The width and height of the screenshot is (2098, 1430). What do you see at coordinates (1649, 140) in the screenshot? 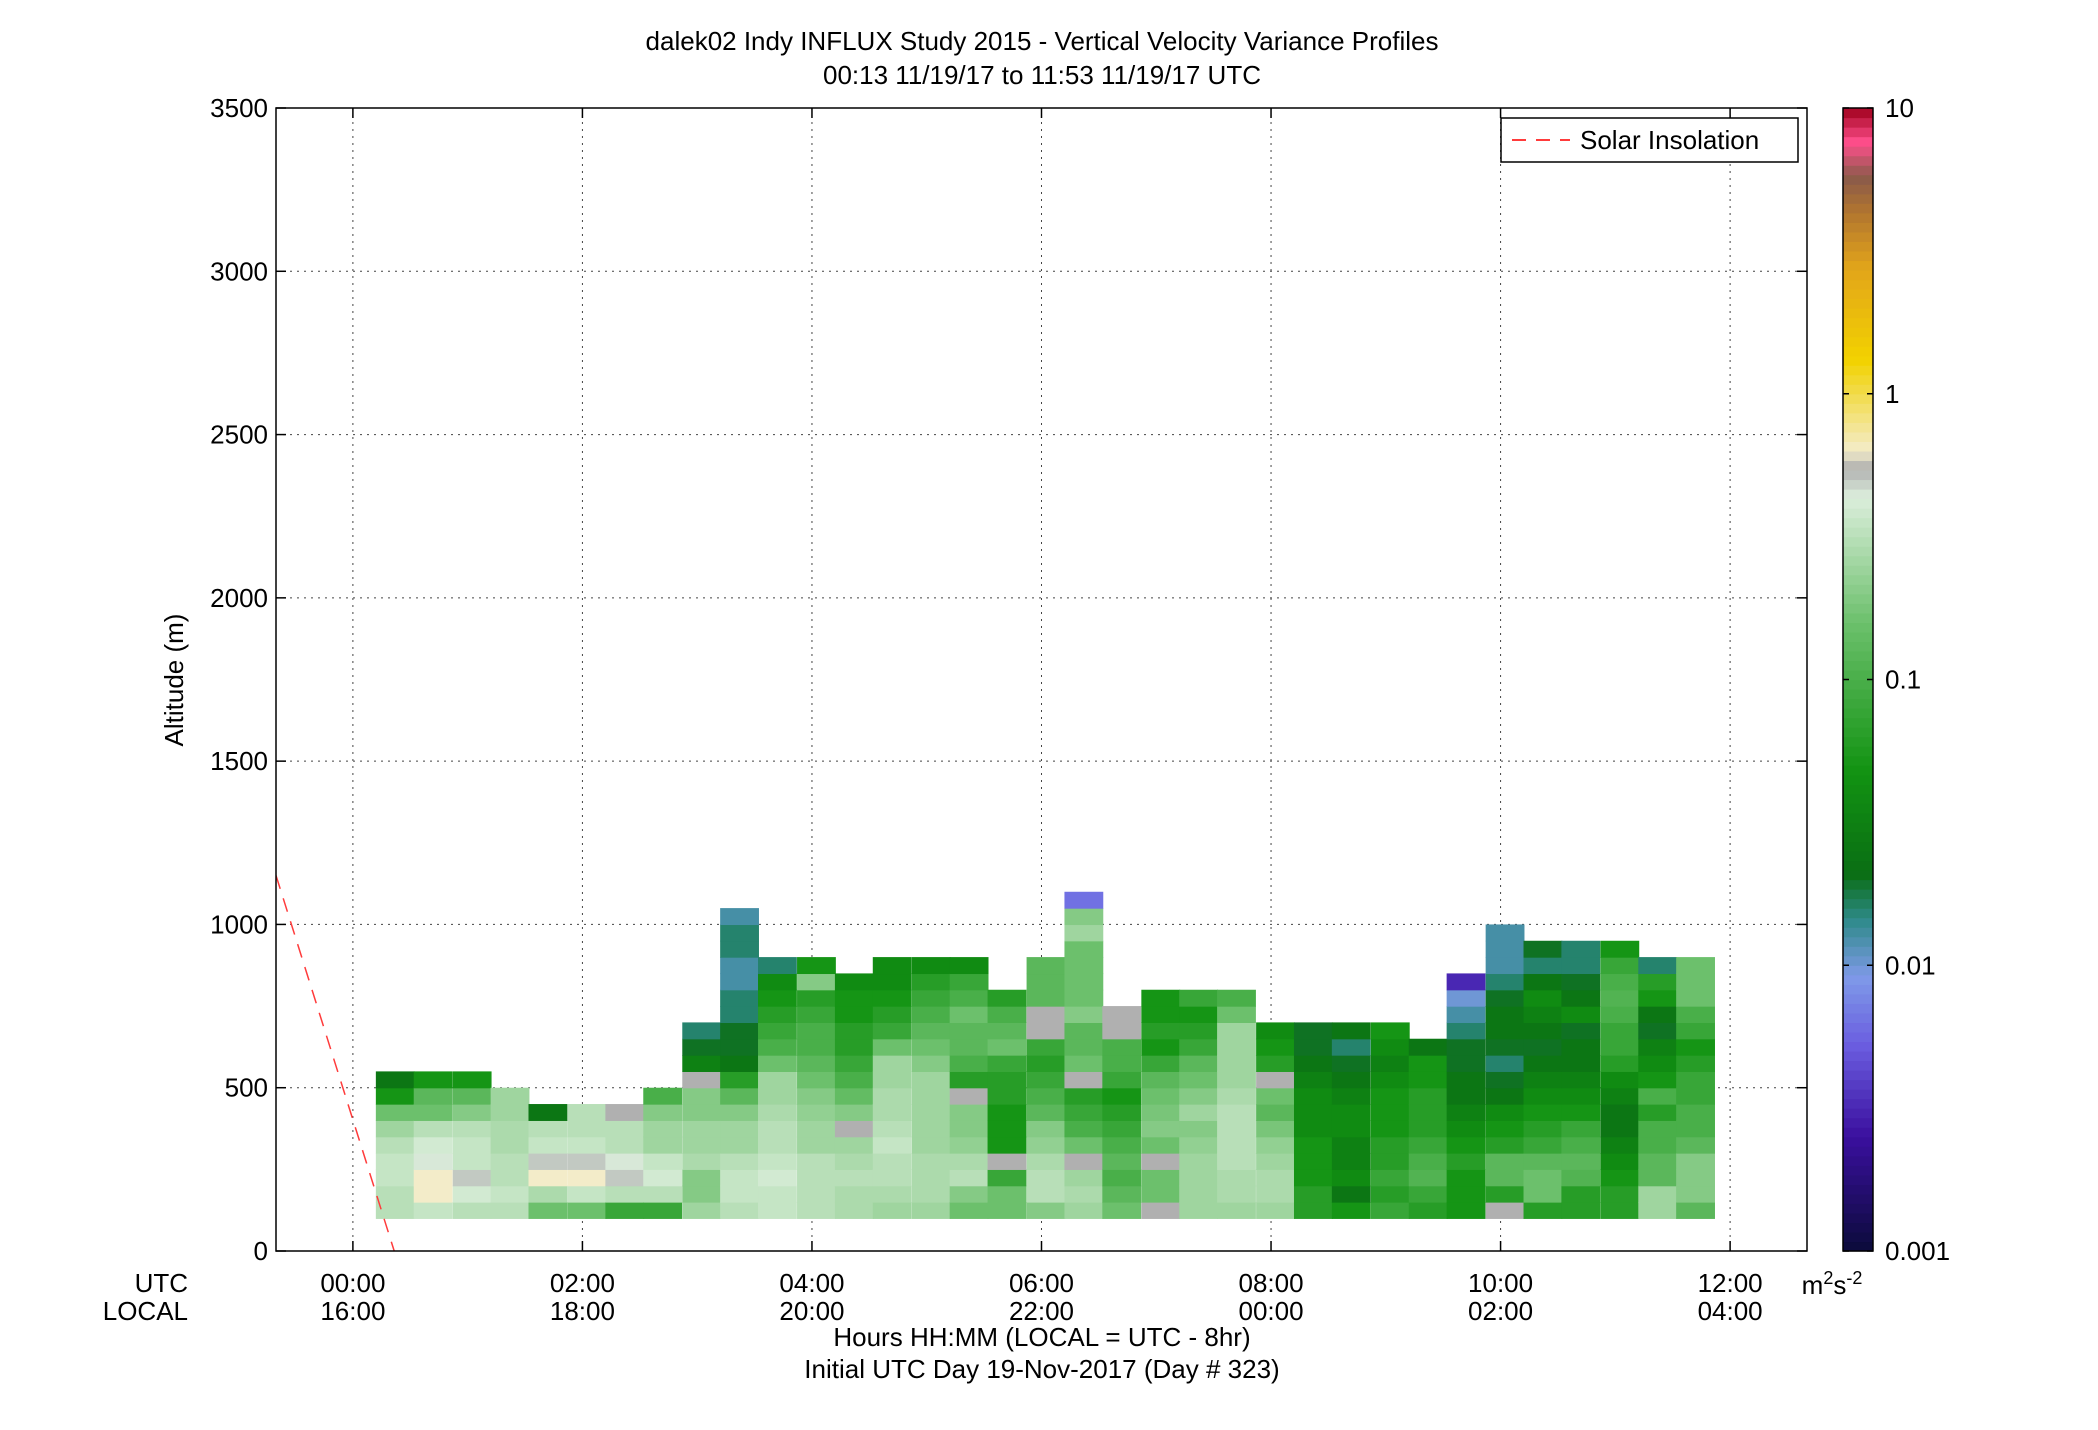
I see `legend: Solar Insolation` at bounding box center [1649, 140].